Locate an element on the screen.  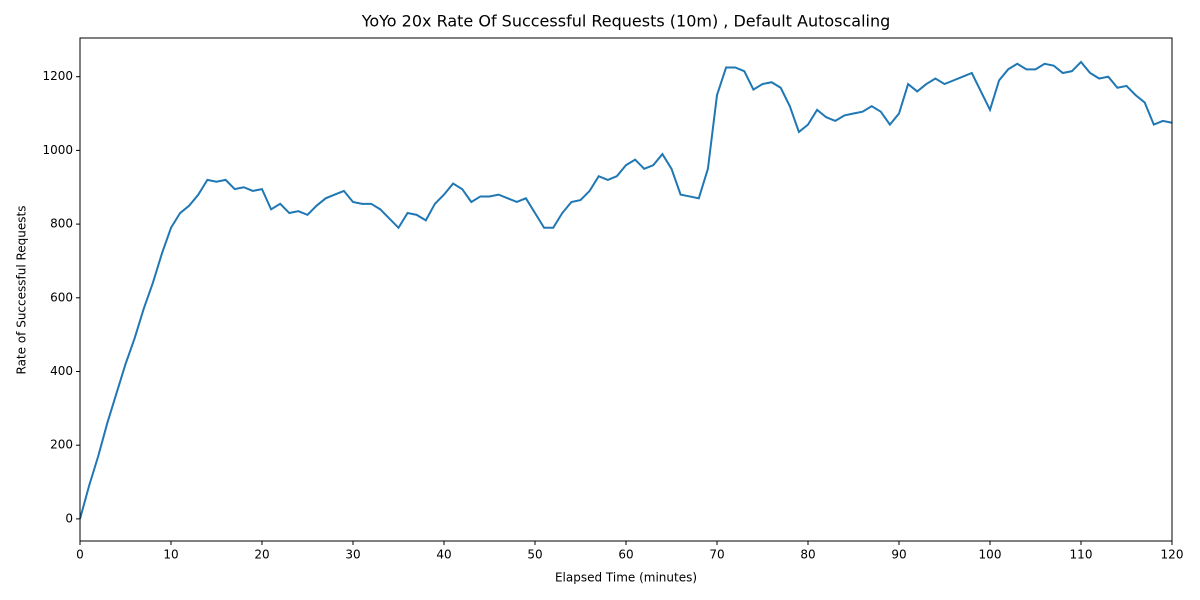
y-tick-label: 0 is located at coordinates (69, 518).